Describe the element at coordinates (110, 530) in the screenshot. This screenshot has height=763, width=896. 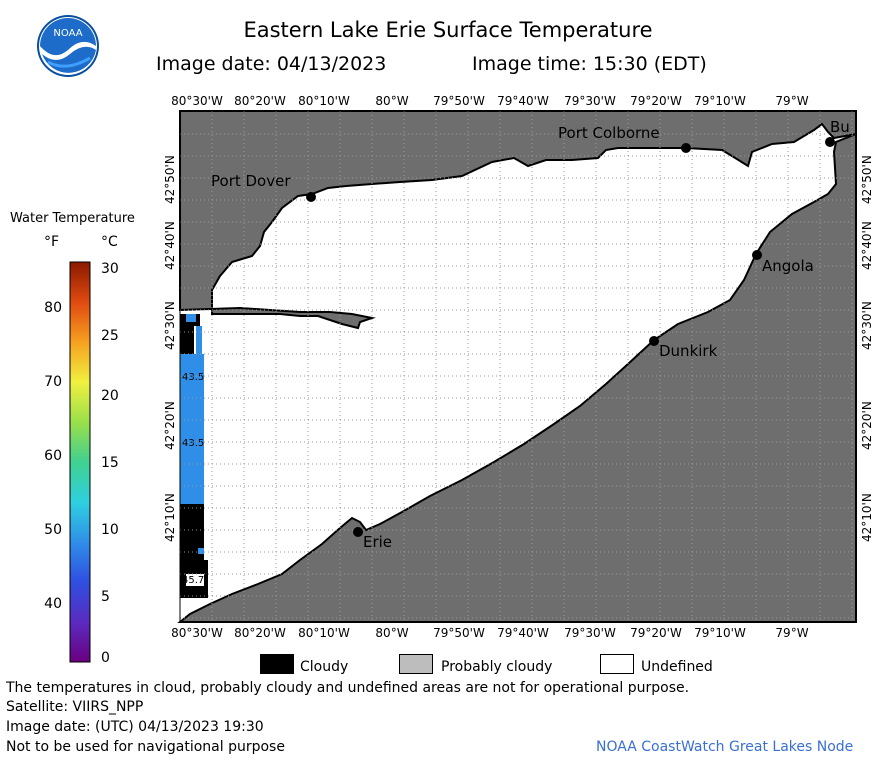
I see `celsius-tick-label: 10` at that location.